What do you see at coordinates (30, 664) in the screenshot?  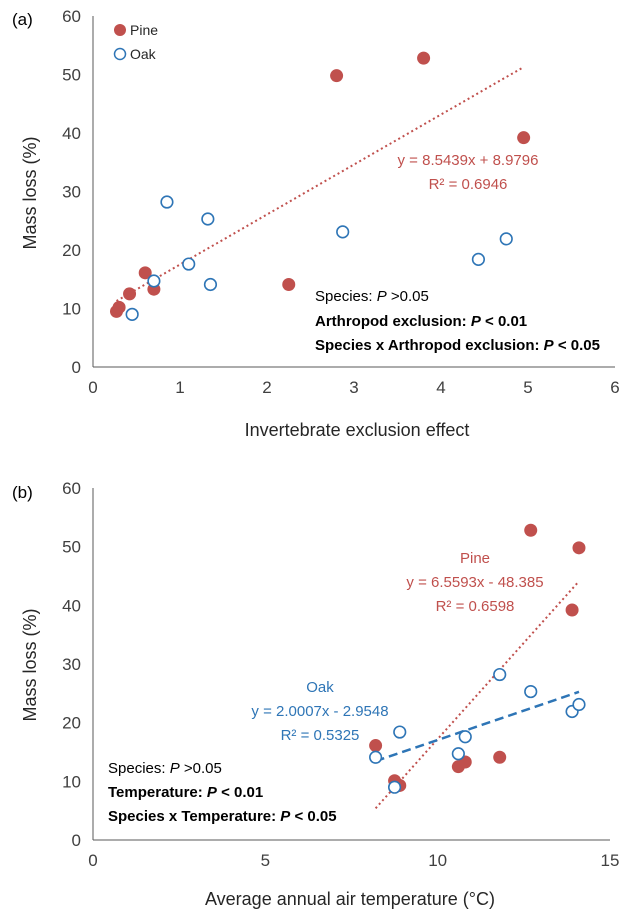 I see `panel-b-y-axis-title: Mass loss (%)` at bounding box center [30, 664].